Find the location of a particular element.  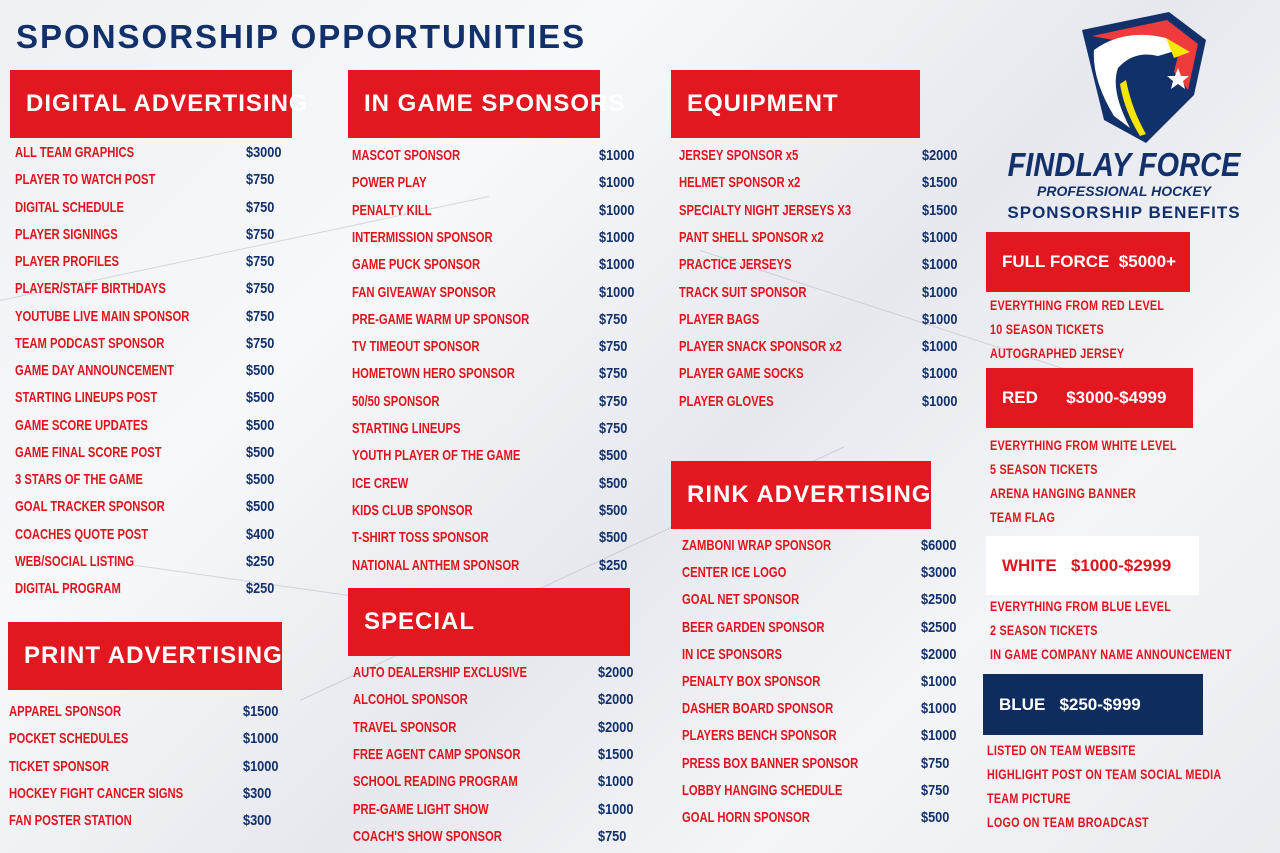

item-name: PENALTY BOX SPONSOR is located at coordinates (751, 681).